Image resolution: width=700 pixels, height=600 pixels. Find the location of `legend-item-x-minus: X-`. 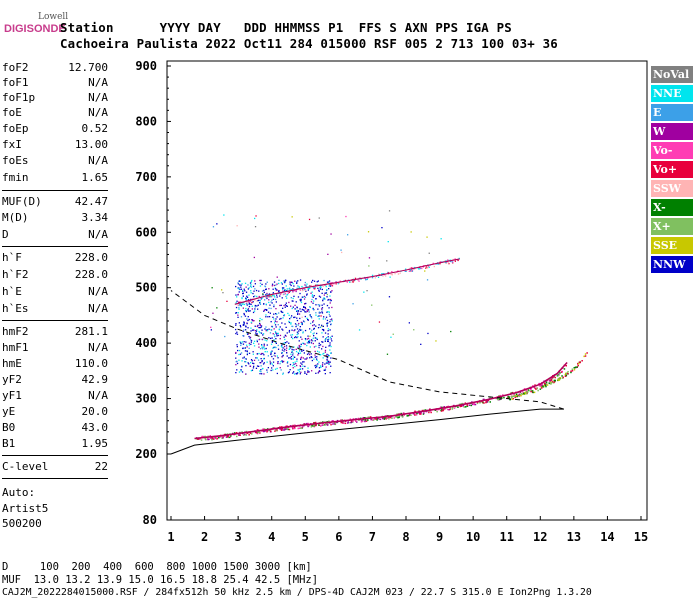

legend-item-x-minus: X- is located at coordinates (672, 207).